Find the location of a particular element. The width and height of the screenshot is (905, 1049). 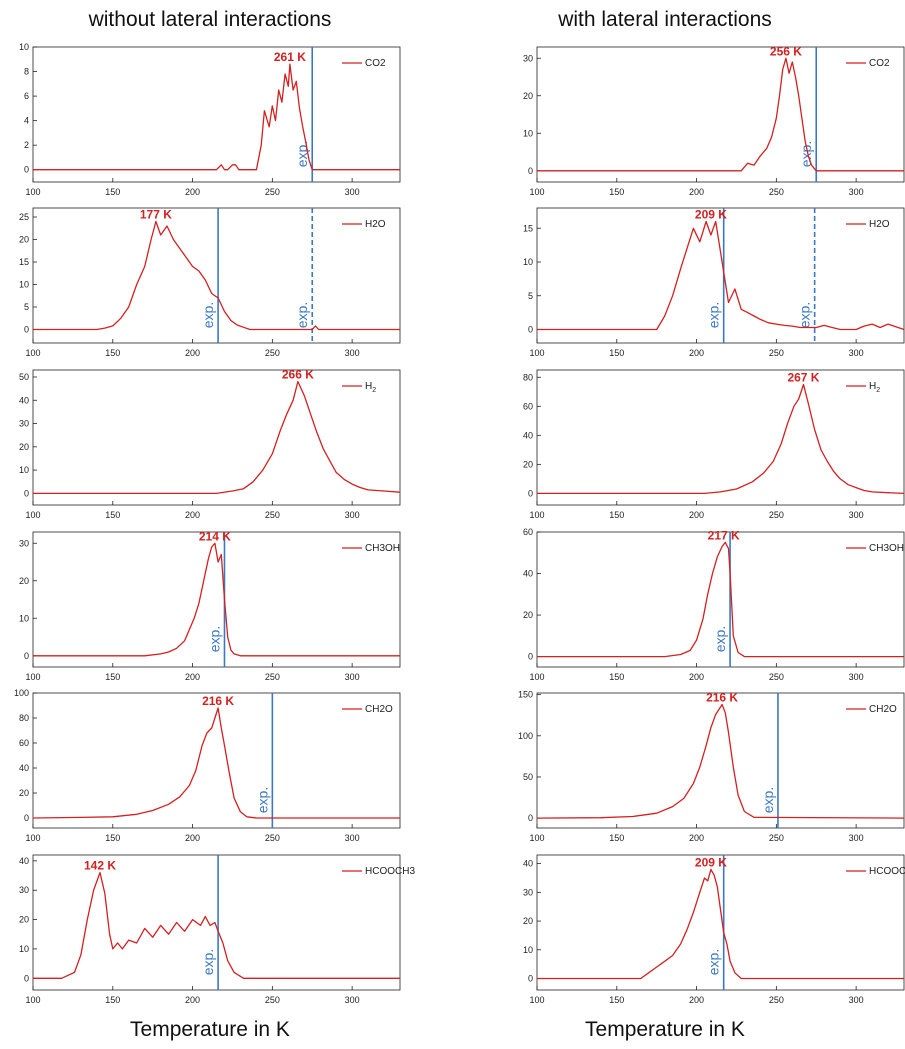

peak-temperature-label: 261 K is located at coordinates (290, 57).